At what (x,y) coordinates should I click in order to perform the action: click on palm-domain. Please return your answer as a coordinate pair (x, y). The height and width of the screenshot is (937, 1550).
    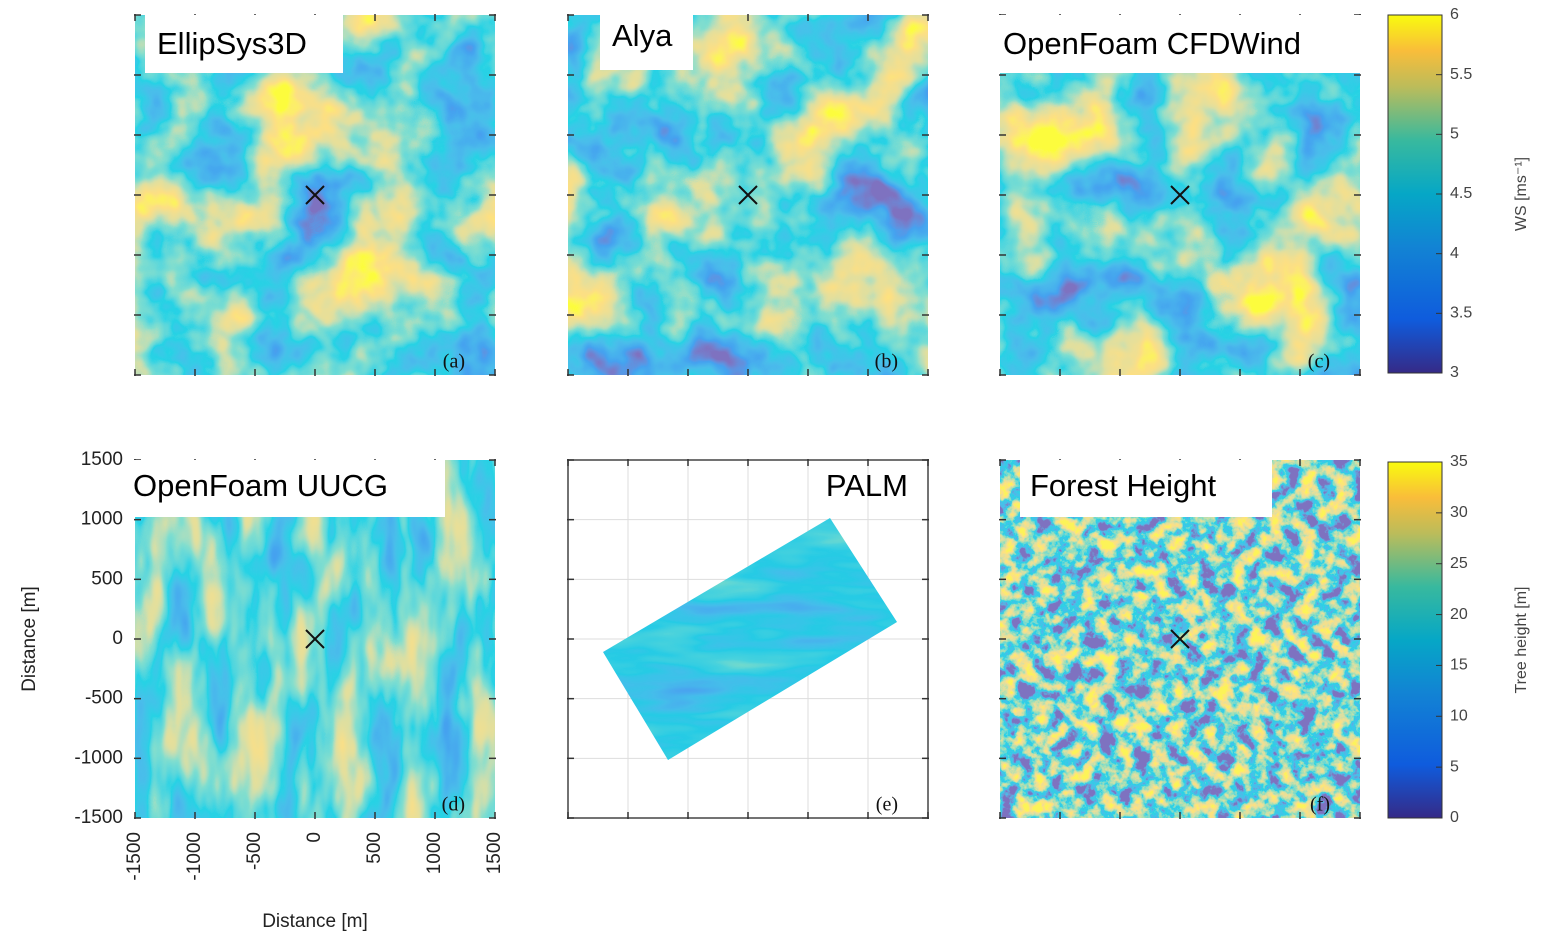
    Looking at the image, I should click on (750, 639).